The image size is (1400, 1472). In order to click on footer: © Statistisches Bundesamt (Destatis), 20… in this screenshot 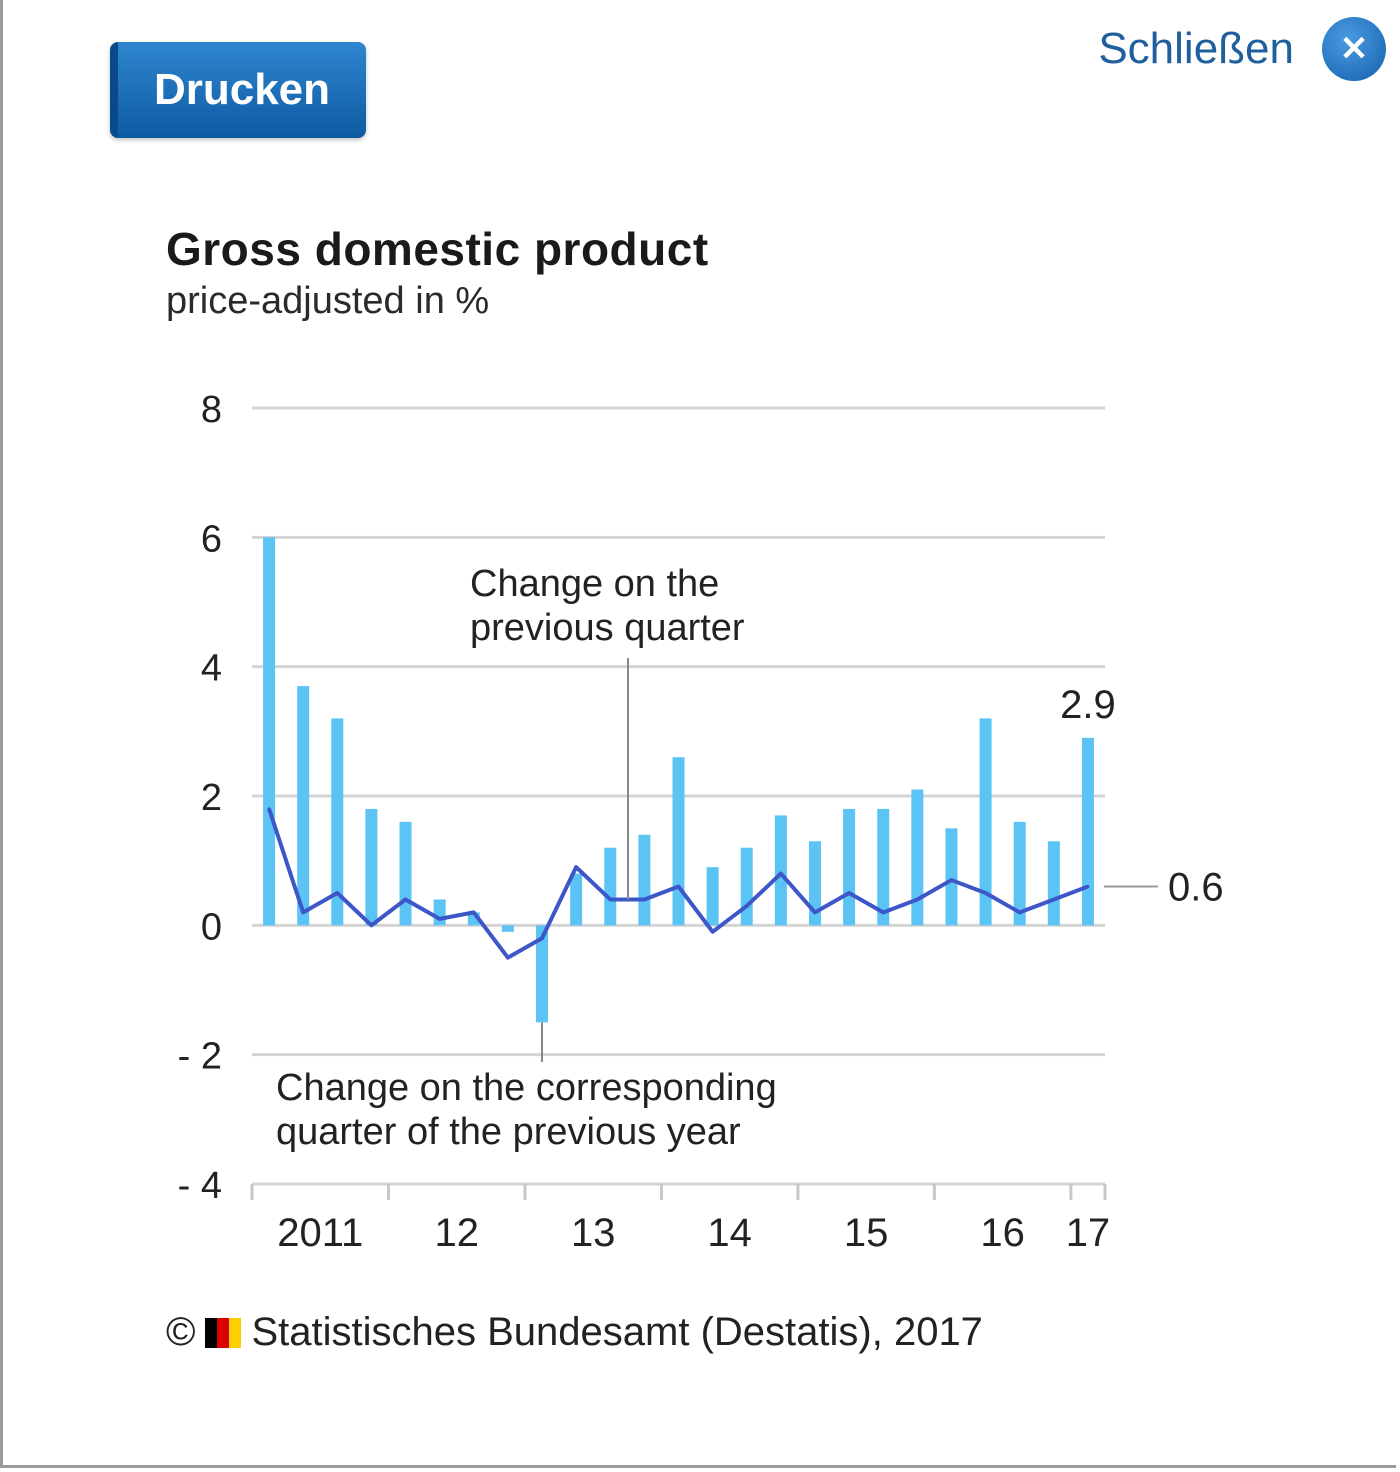, I will do `click(574, 1332)`.